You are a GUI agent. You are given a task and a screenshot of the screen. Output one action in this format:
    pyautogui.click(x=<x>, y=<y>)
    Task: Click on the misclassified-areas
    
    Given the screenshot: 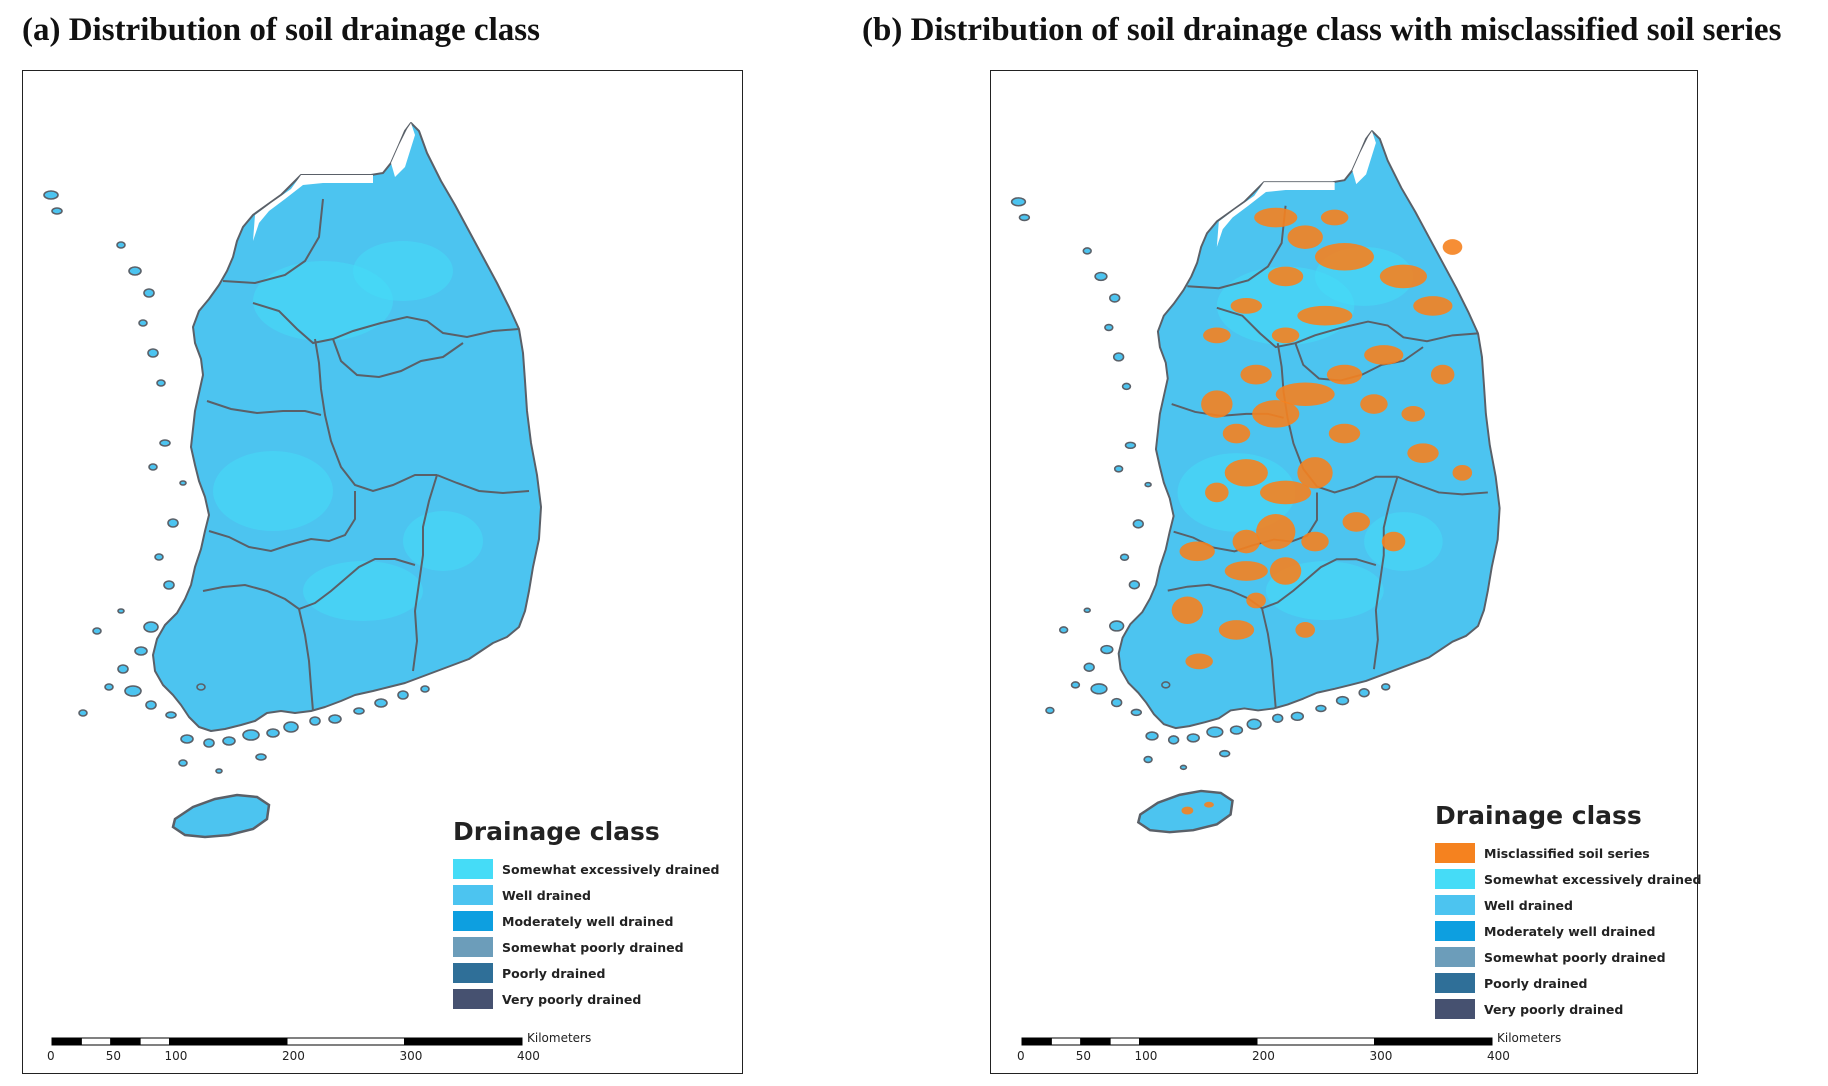 What is the action you would take?
    pyautogui.click(x=1322, y=511)
    